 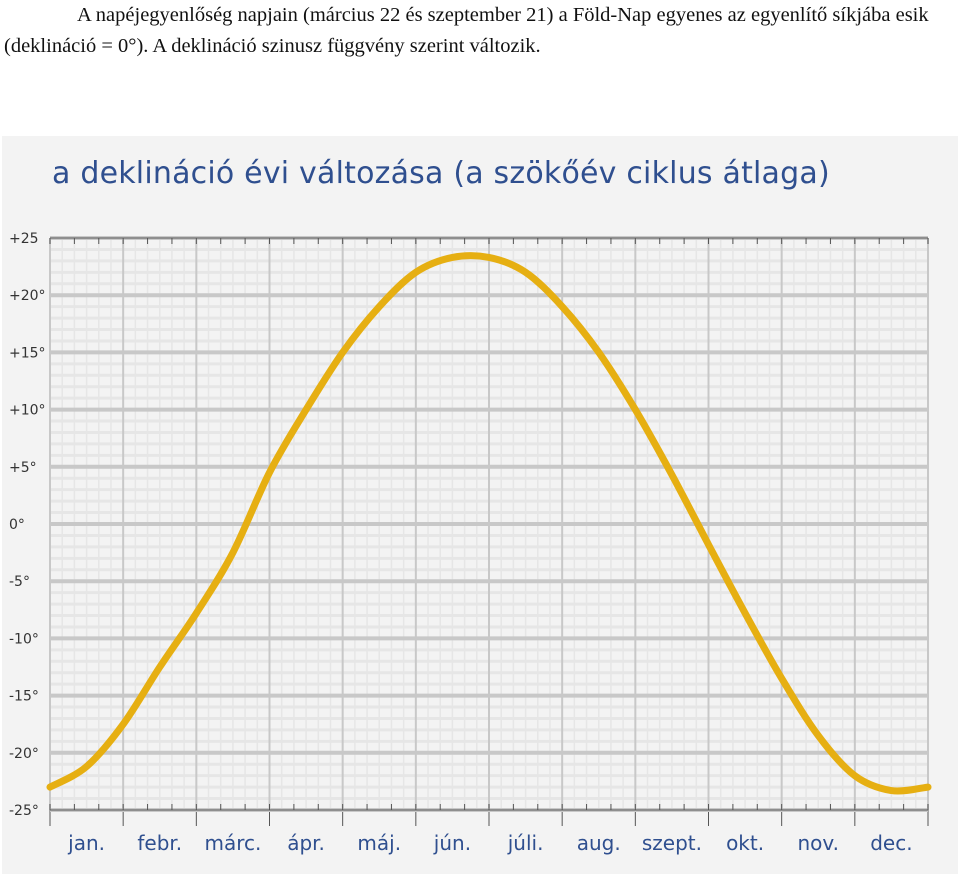 I want to click on month-label: dec., so click(x=891, y=843).